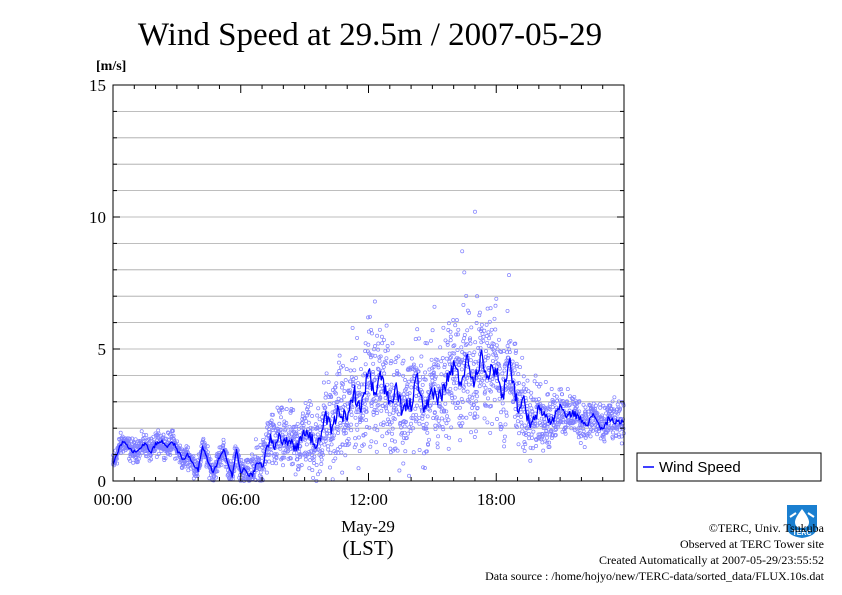 The image size is (842, 595). Describe the element at coordinates (801, 533) in the screenshot. I see `logo-text: TERC` at that location.